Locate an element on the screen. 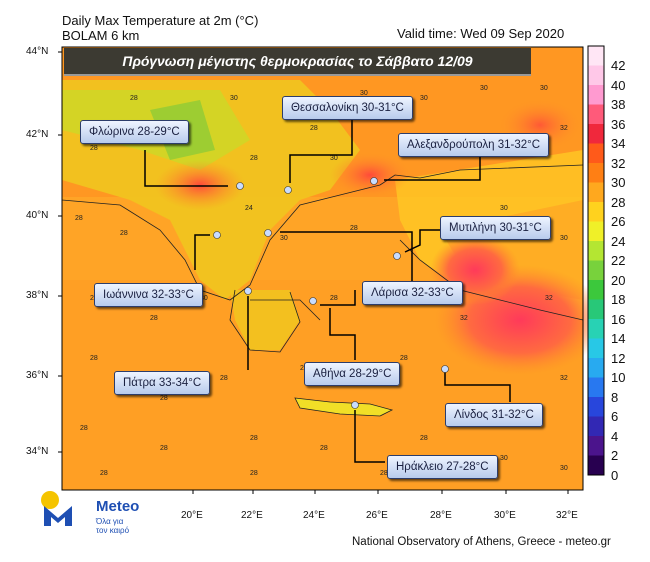  label-thessaloniki: Θεσσαλονίκη 30-31°C is located at coordinates (347, 108).